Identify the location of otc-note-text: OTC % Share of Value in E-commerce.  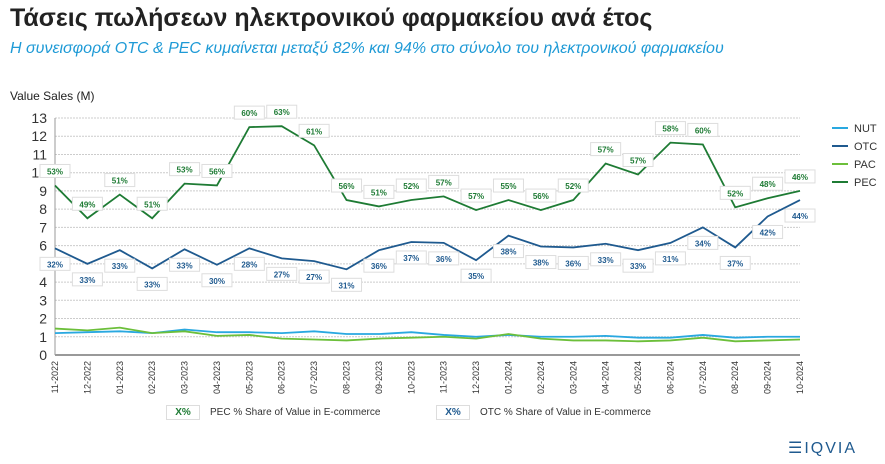
(565, 412).